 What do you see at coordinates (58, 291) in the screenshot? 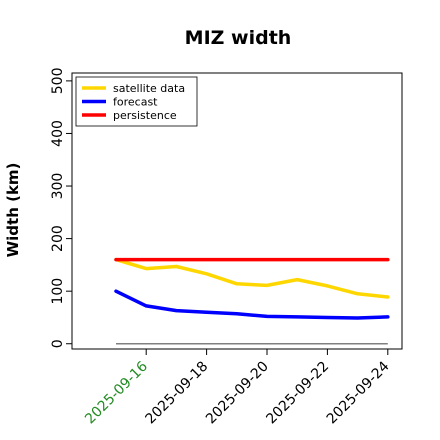
I see `y-tick-label: 100` at bounding box center [58, 291].